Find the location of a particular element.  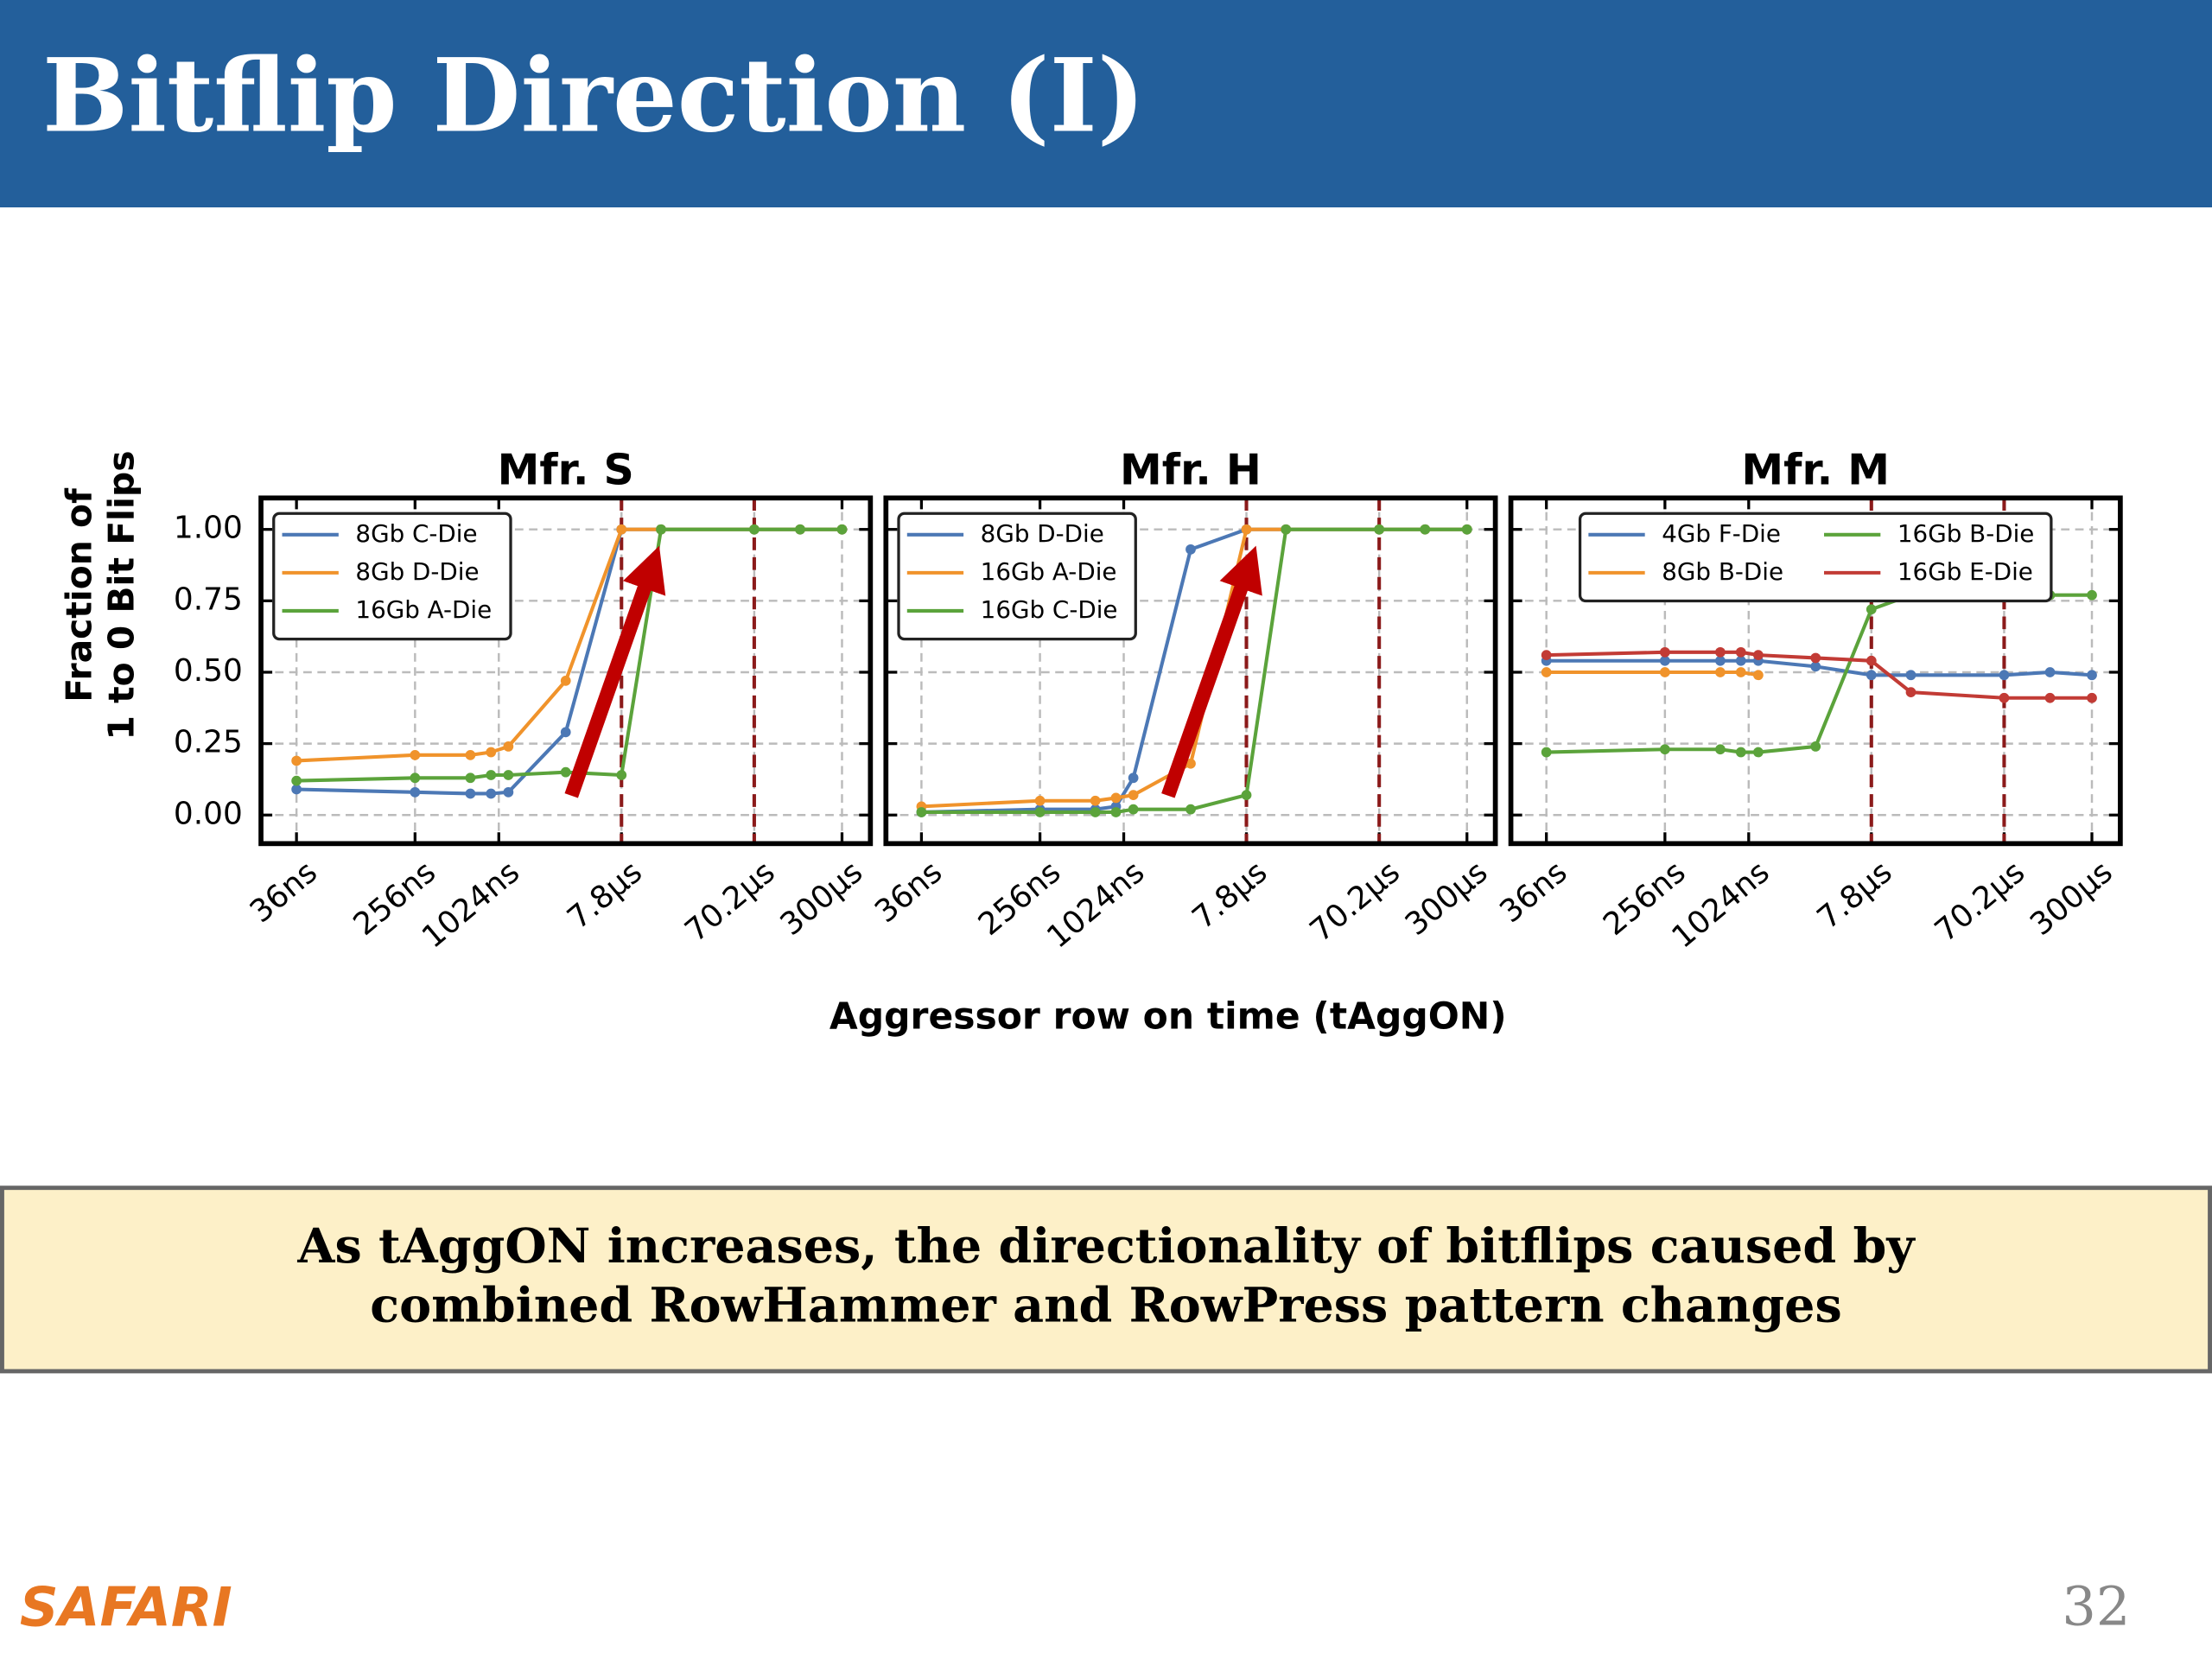

header-band is located at coordinates (1106, 103).